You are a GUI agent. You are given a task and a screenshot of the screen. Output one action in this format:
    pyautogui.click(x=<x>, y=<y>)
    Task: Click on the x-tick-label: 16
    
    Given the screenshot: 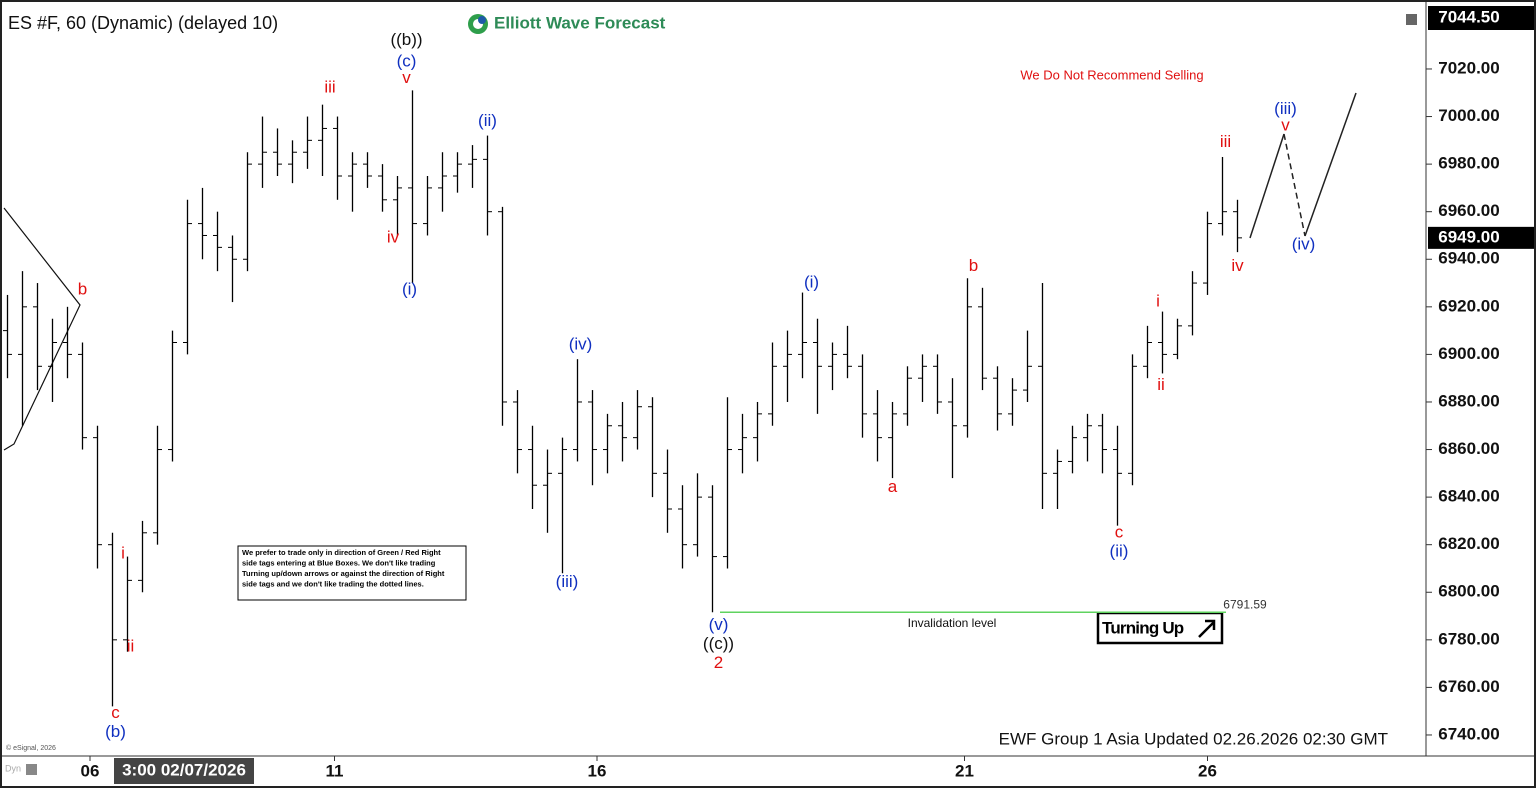 What is the action you would take?
    pyautogui.click(x=597, y=770)
    